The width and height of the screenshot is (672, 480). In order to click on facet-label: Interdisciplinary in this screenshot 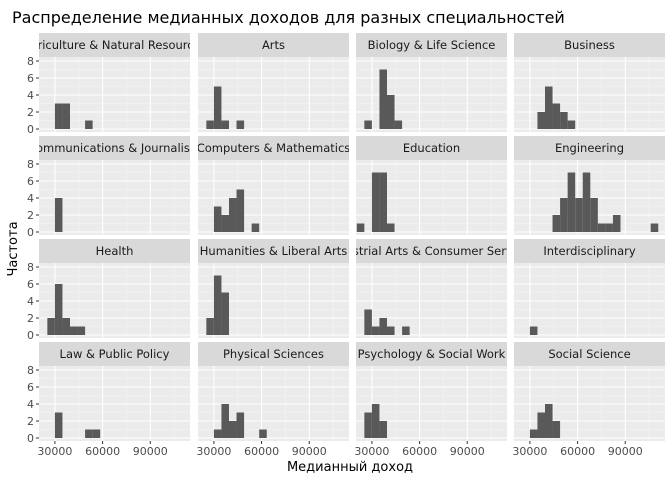, I will do `click(589, 251)`.